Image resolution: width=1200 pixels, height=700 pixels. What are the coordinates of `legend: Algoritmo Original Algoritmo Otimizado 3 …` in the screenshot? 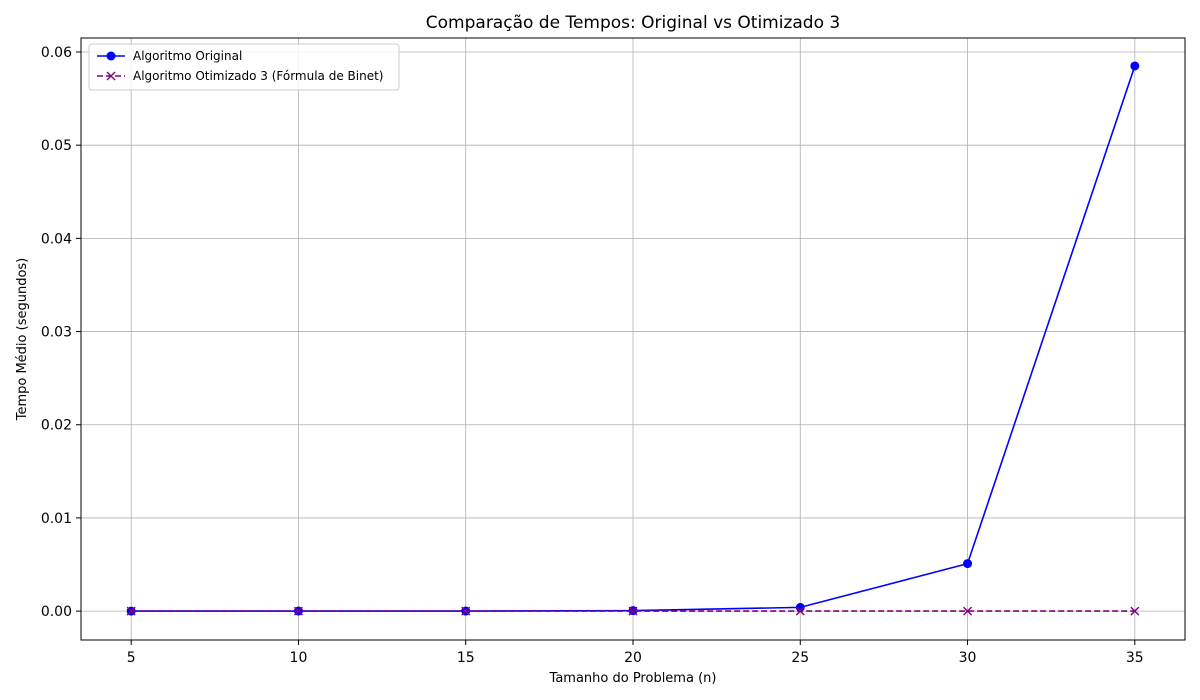 It's located at (244, 67).